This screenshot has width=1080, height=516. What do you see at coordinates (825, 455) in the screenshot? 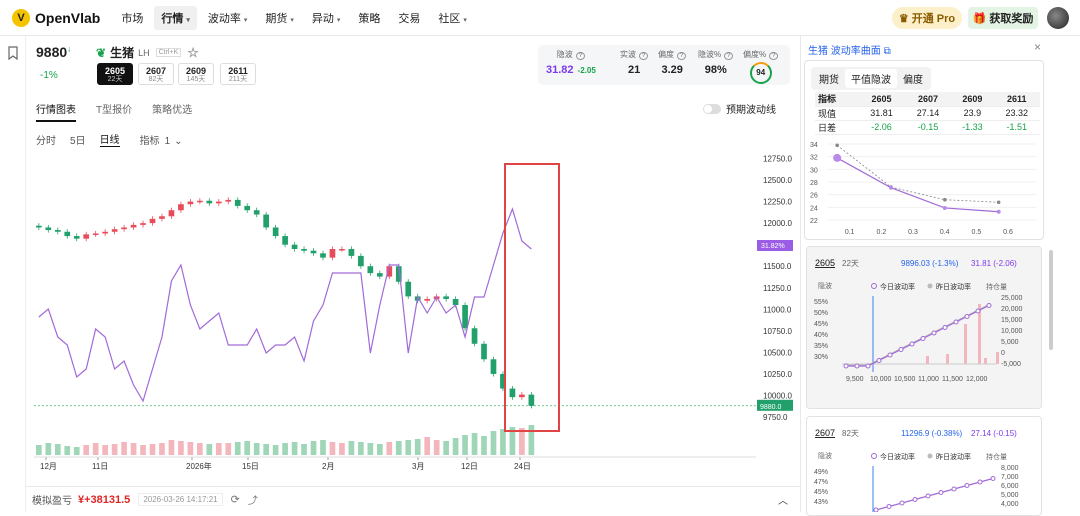
I see `iv-axis-label: 隐波` at bounding box center [825, 455].